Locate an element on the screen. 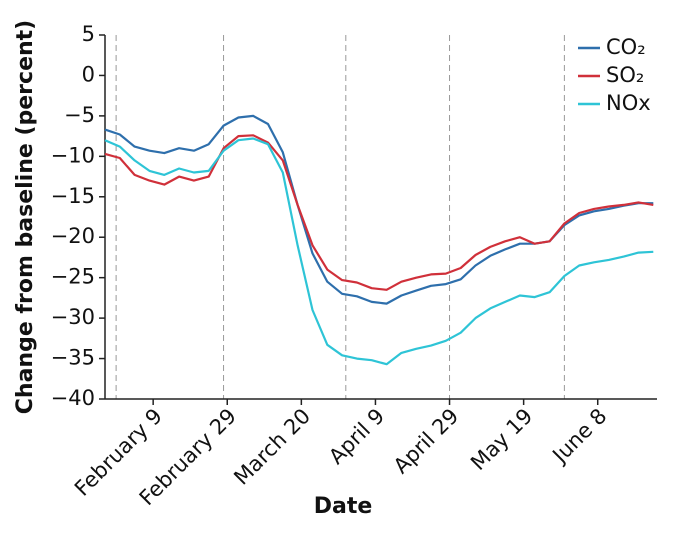 This screenshot has height=540, width=680. y-tick-label: −30 is located at coordinates (73, 317).